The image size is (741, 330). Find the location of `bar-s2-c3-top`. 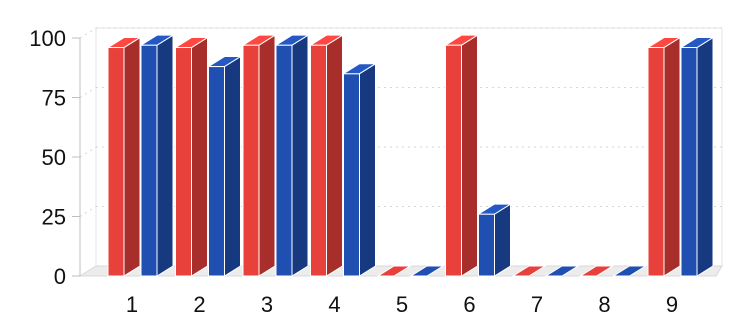

bar-s2-c3-top is located at coordinates (292, 40).